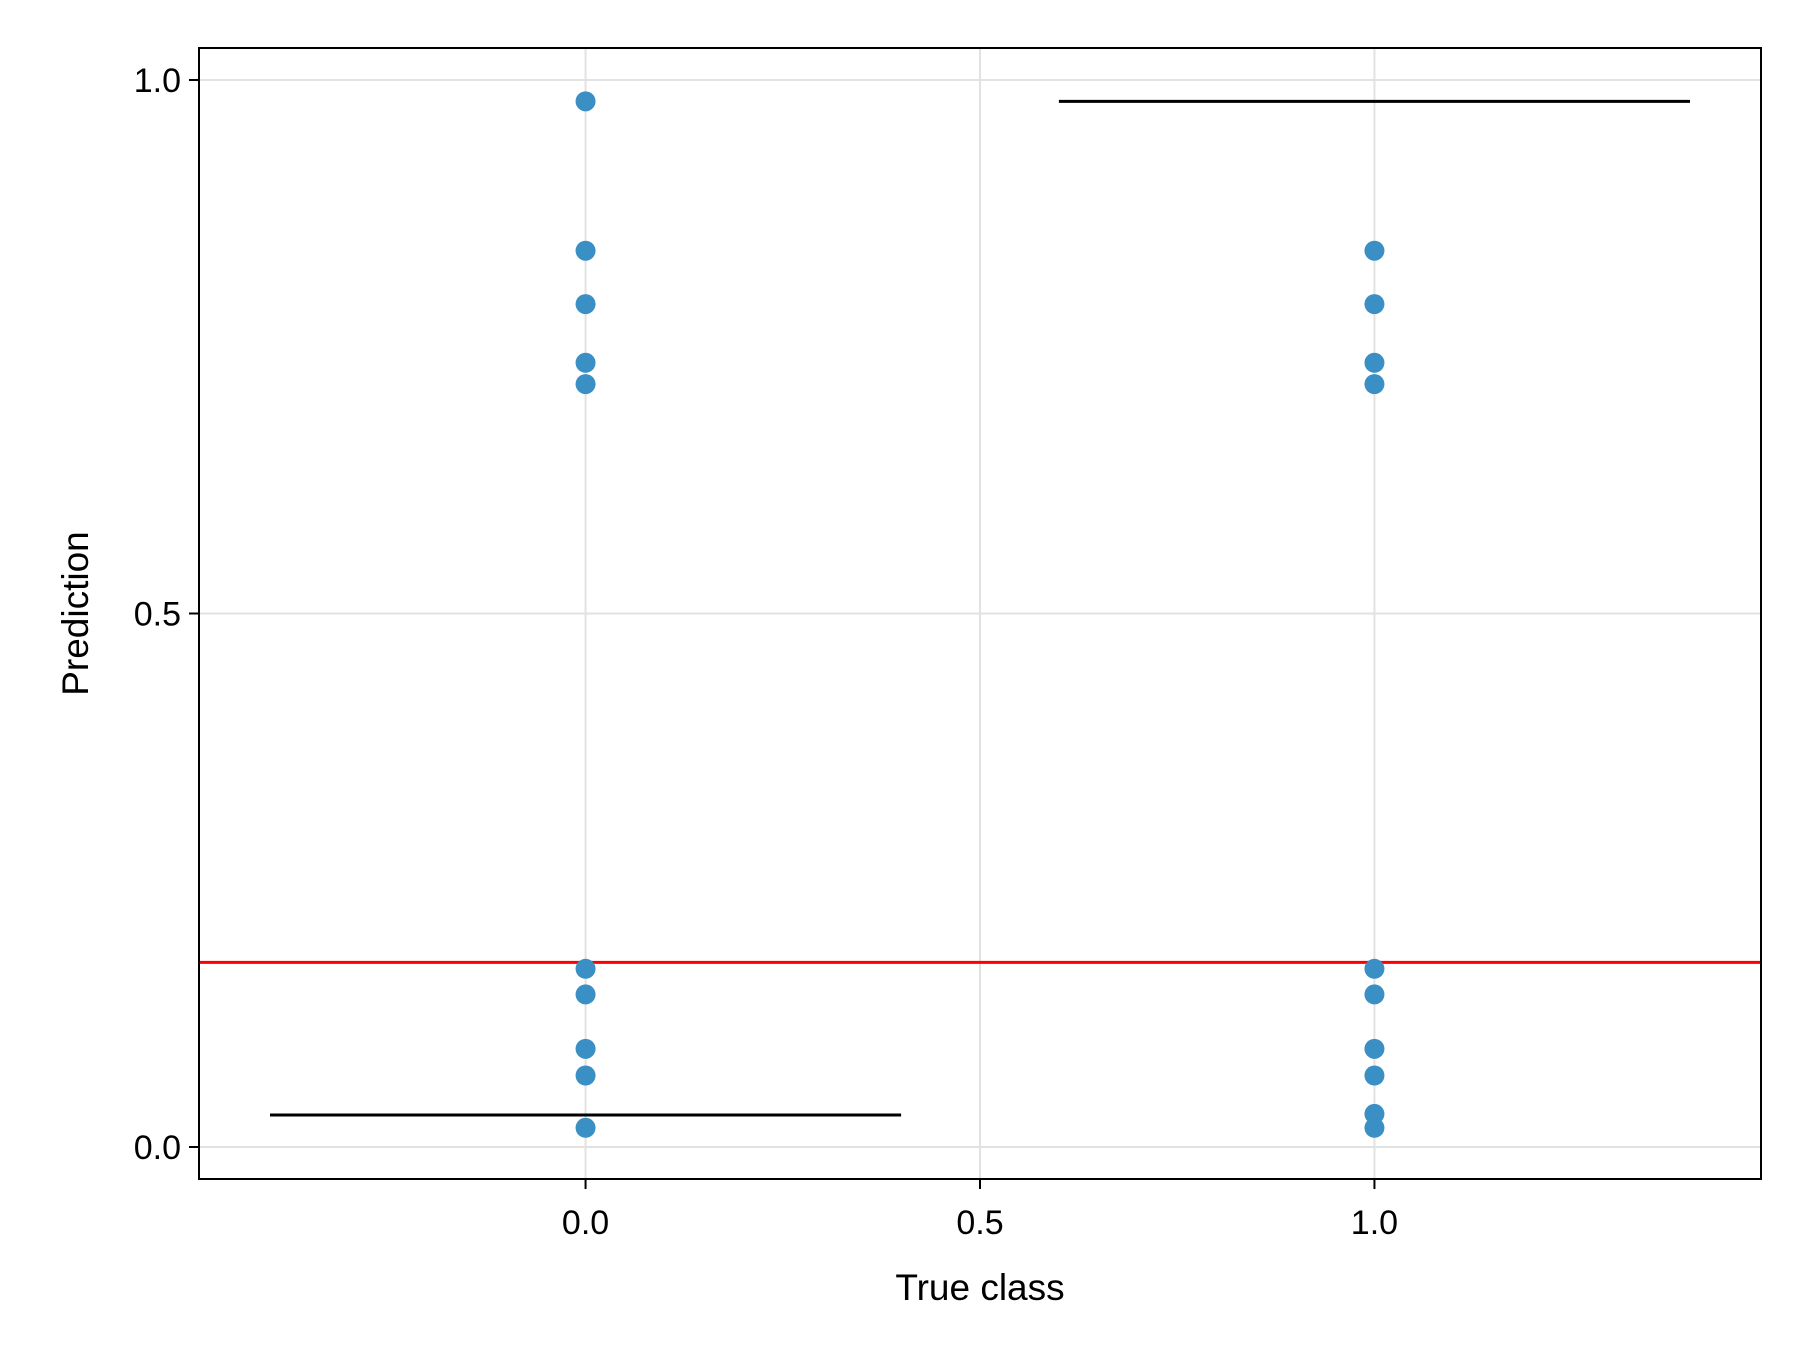 The width and height of the screenshot is (1800, 1350). What do you see at coordinates (1374, 1223) in the screenshot?
I see `x-tick-label: 1.0` at bounding box center [1374, 1223].